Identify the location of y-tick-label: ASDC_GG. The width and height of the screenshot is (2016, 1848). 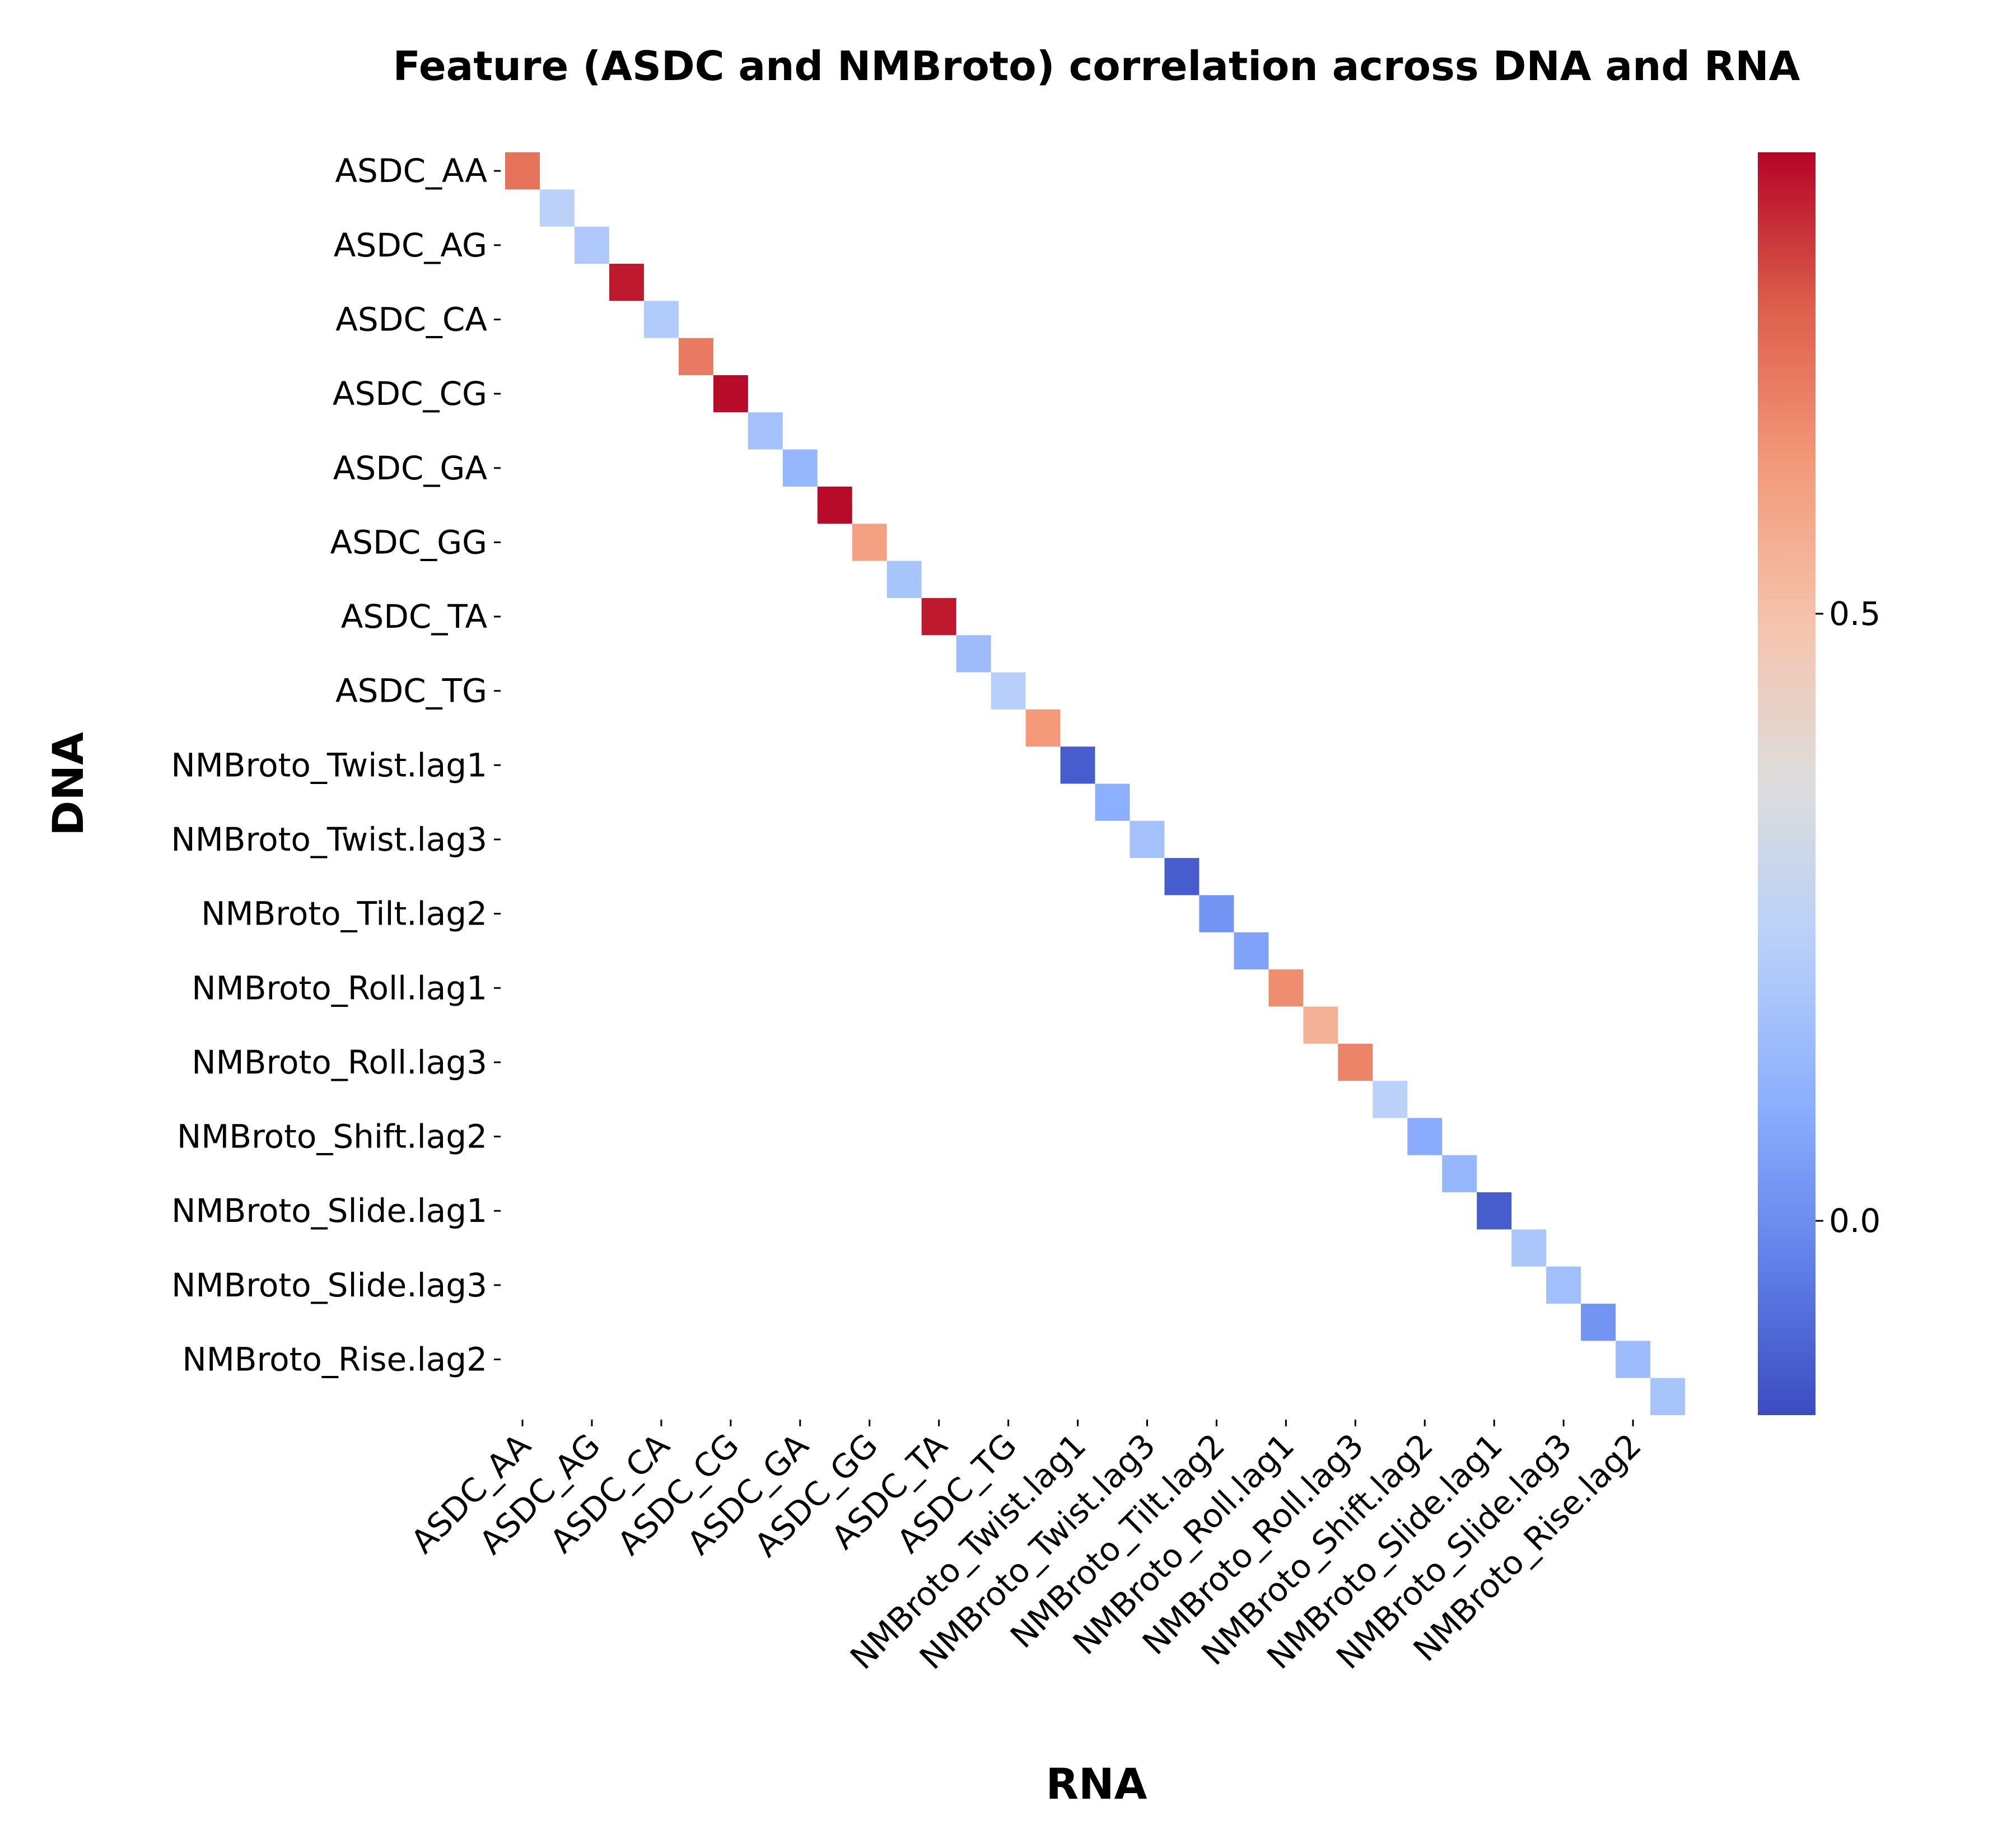
(409, 542).